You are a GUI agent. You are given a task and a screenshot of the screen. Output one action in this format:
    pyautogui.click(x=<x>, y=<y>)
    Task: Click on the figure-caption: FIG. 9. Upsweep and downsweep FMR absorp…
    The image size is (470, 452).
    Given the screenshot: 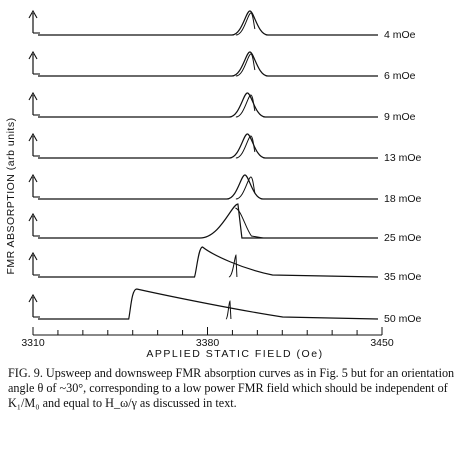 What is the action you would take?
    pyautogui.click(x=236, y=388)
    